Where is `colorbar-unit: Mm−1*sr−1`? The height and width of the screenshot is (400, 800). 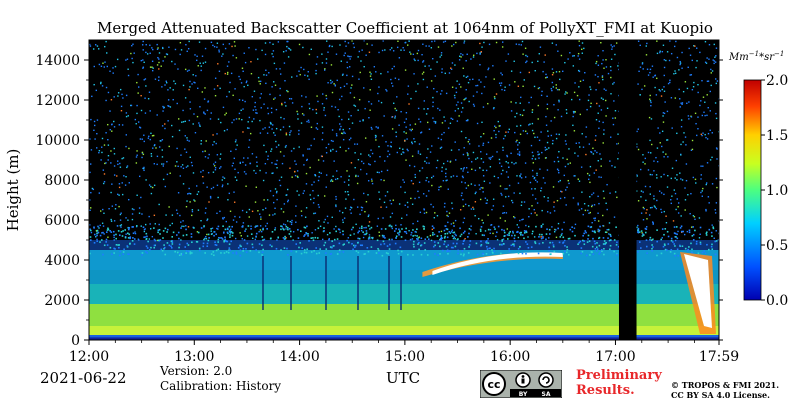 colorbar-unit: Mm−1*sr−1 is located at coordinates (756, 56).